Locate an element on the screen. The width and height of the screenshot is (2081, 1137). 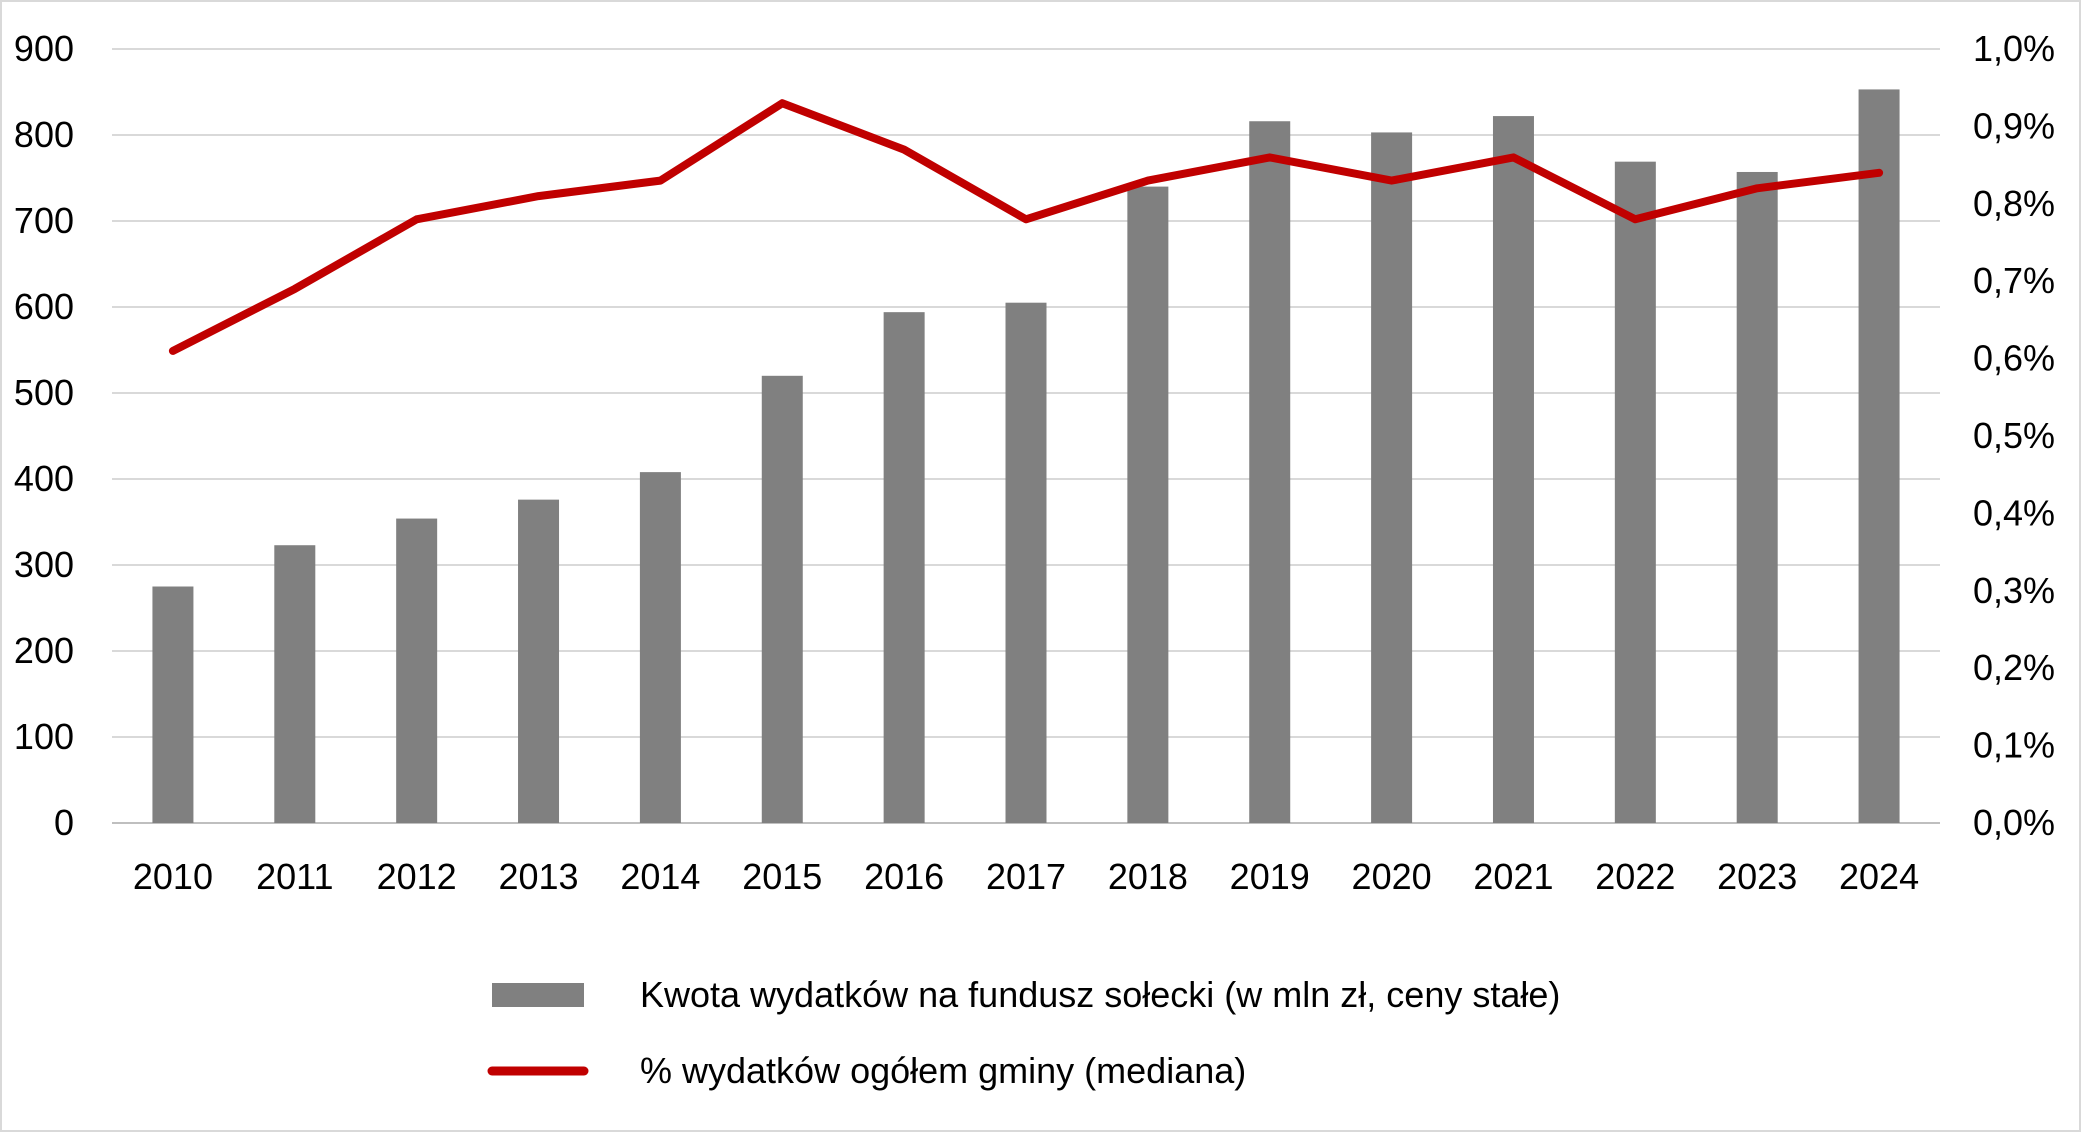
right-y-tick-label: 0,7% is located at coordinates (2014, 280).